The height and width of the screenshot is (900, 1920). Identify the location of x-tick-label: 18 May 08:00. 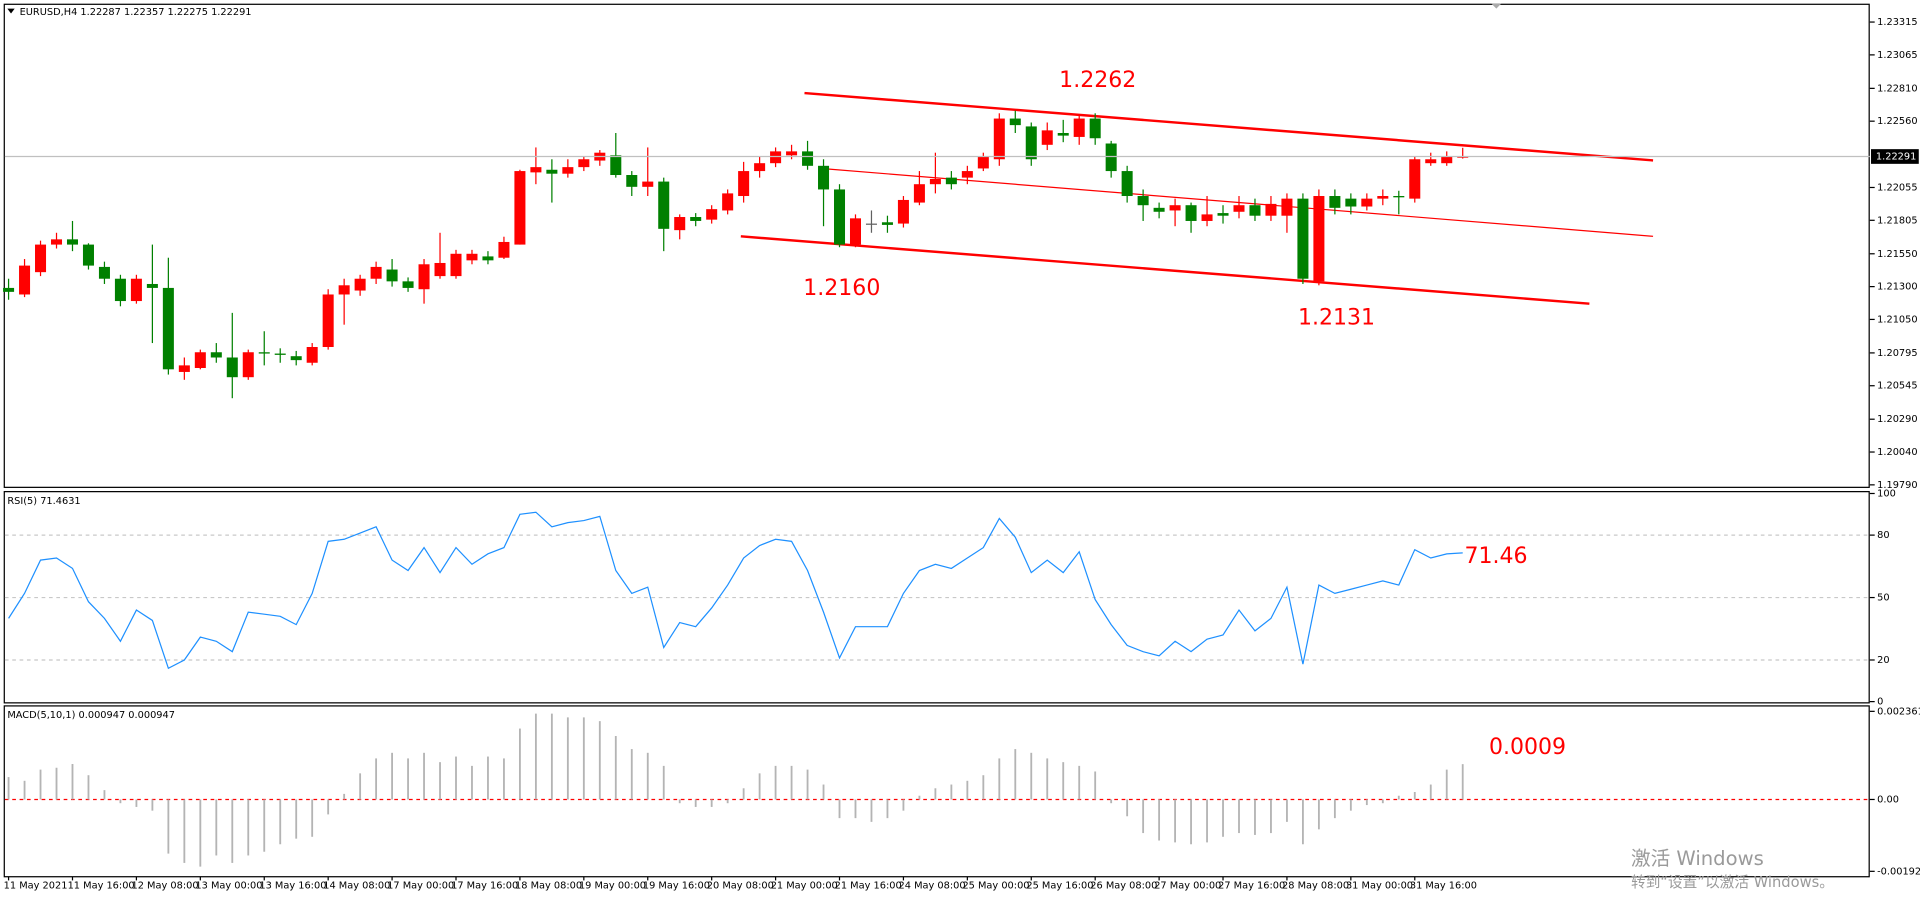
(548, 885).